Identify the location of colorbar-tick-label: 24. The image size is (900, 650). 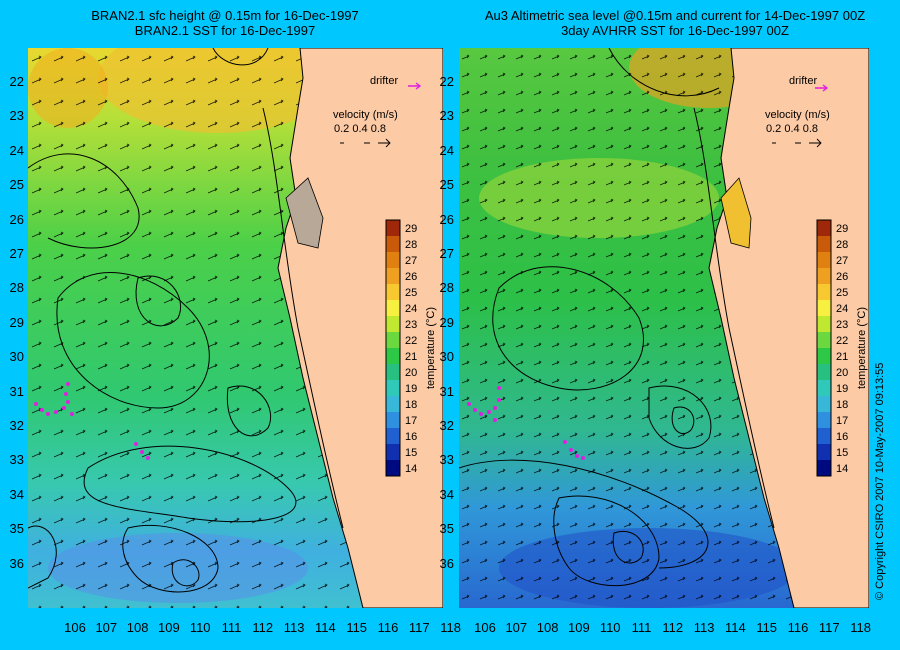
(842, 309).